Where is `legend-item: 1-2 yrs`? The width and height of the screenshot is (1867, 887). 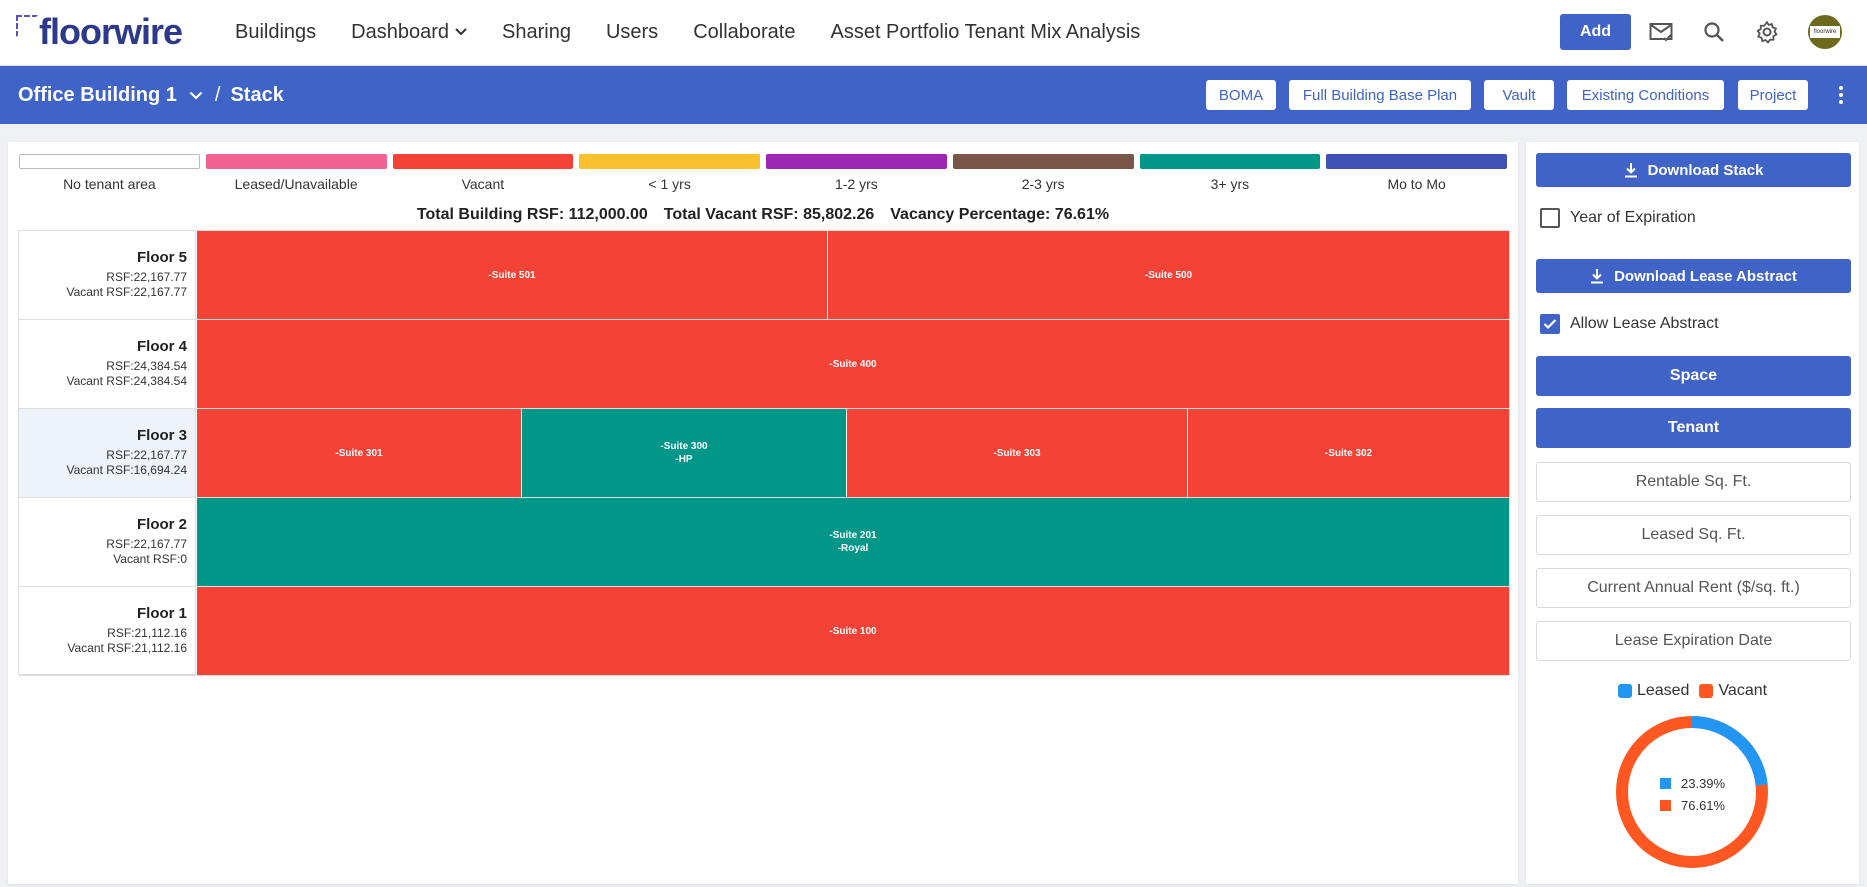
legend-item: 1-2 yrs is located at coordinates (856, 173).